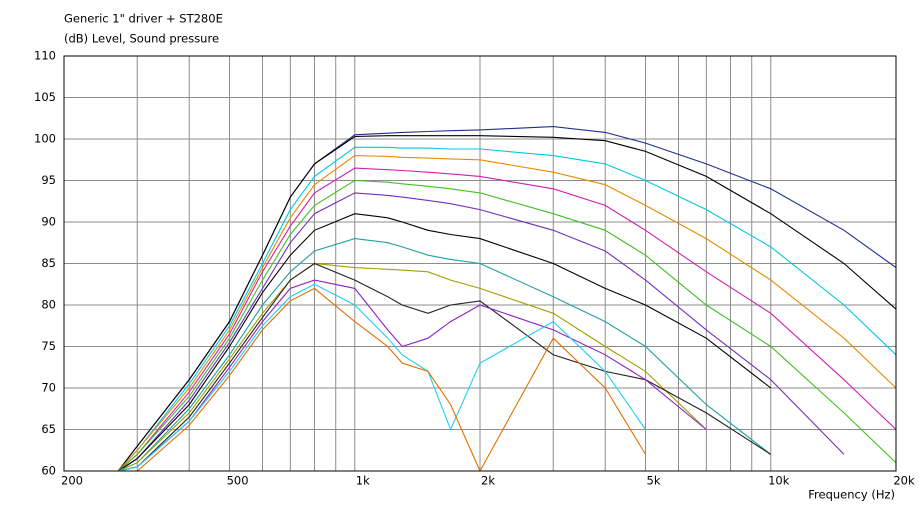 This screenshot has height=506, width=919. What do you see at coordinates (48, 263) in the screenshot?
I see `y-tick-label: 85` at bounding box center [48, 263].